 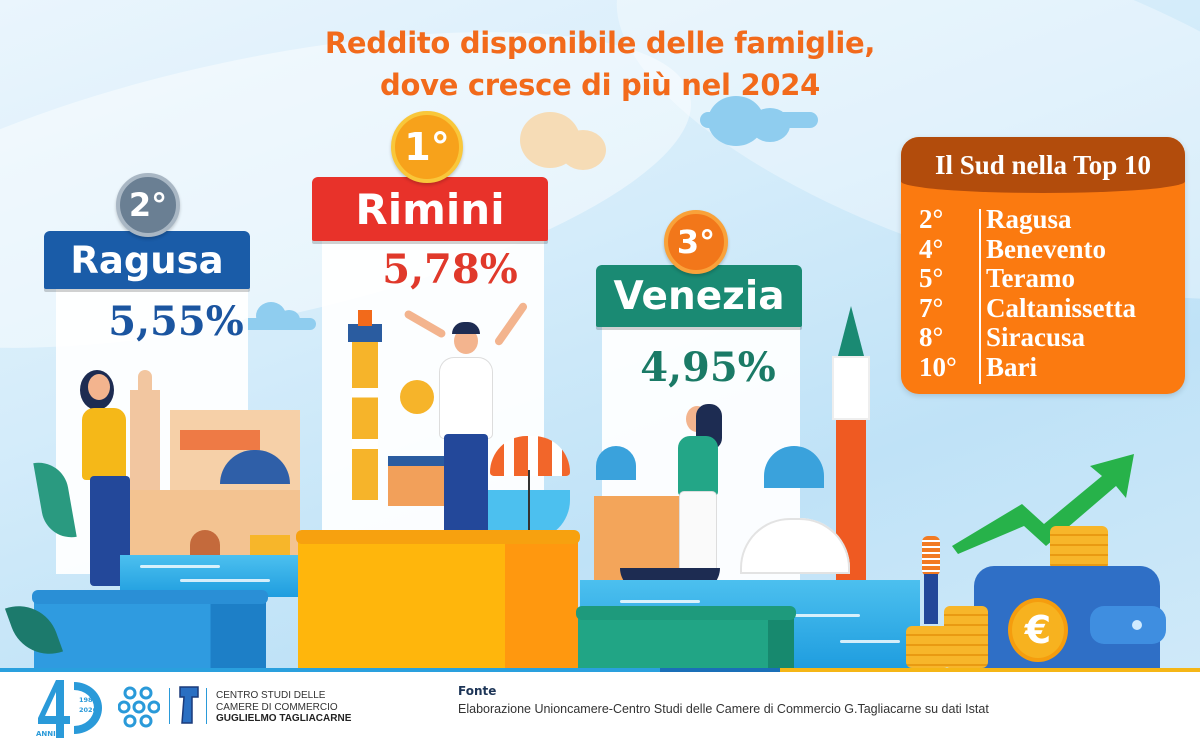 I want to click on top10-row: 2° Ragusa, so click(x=1045, y=220).